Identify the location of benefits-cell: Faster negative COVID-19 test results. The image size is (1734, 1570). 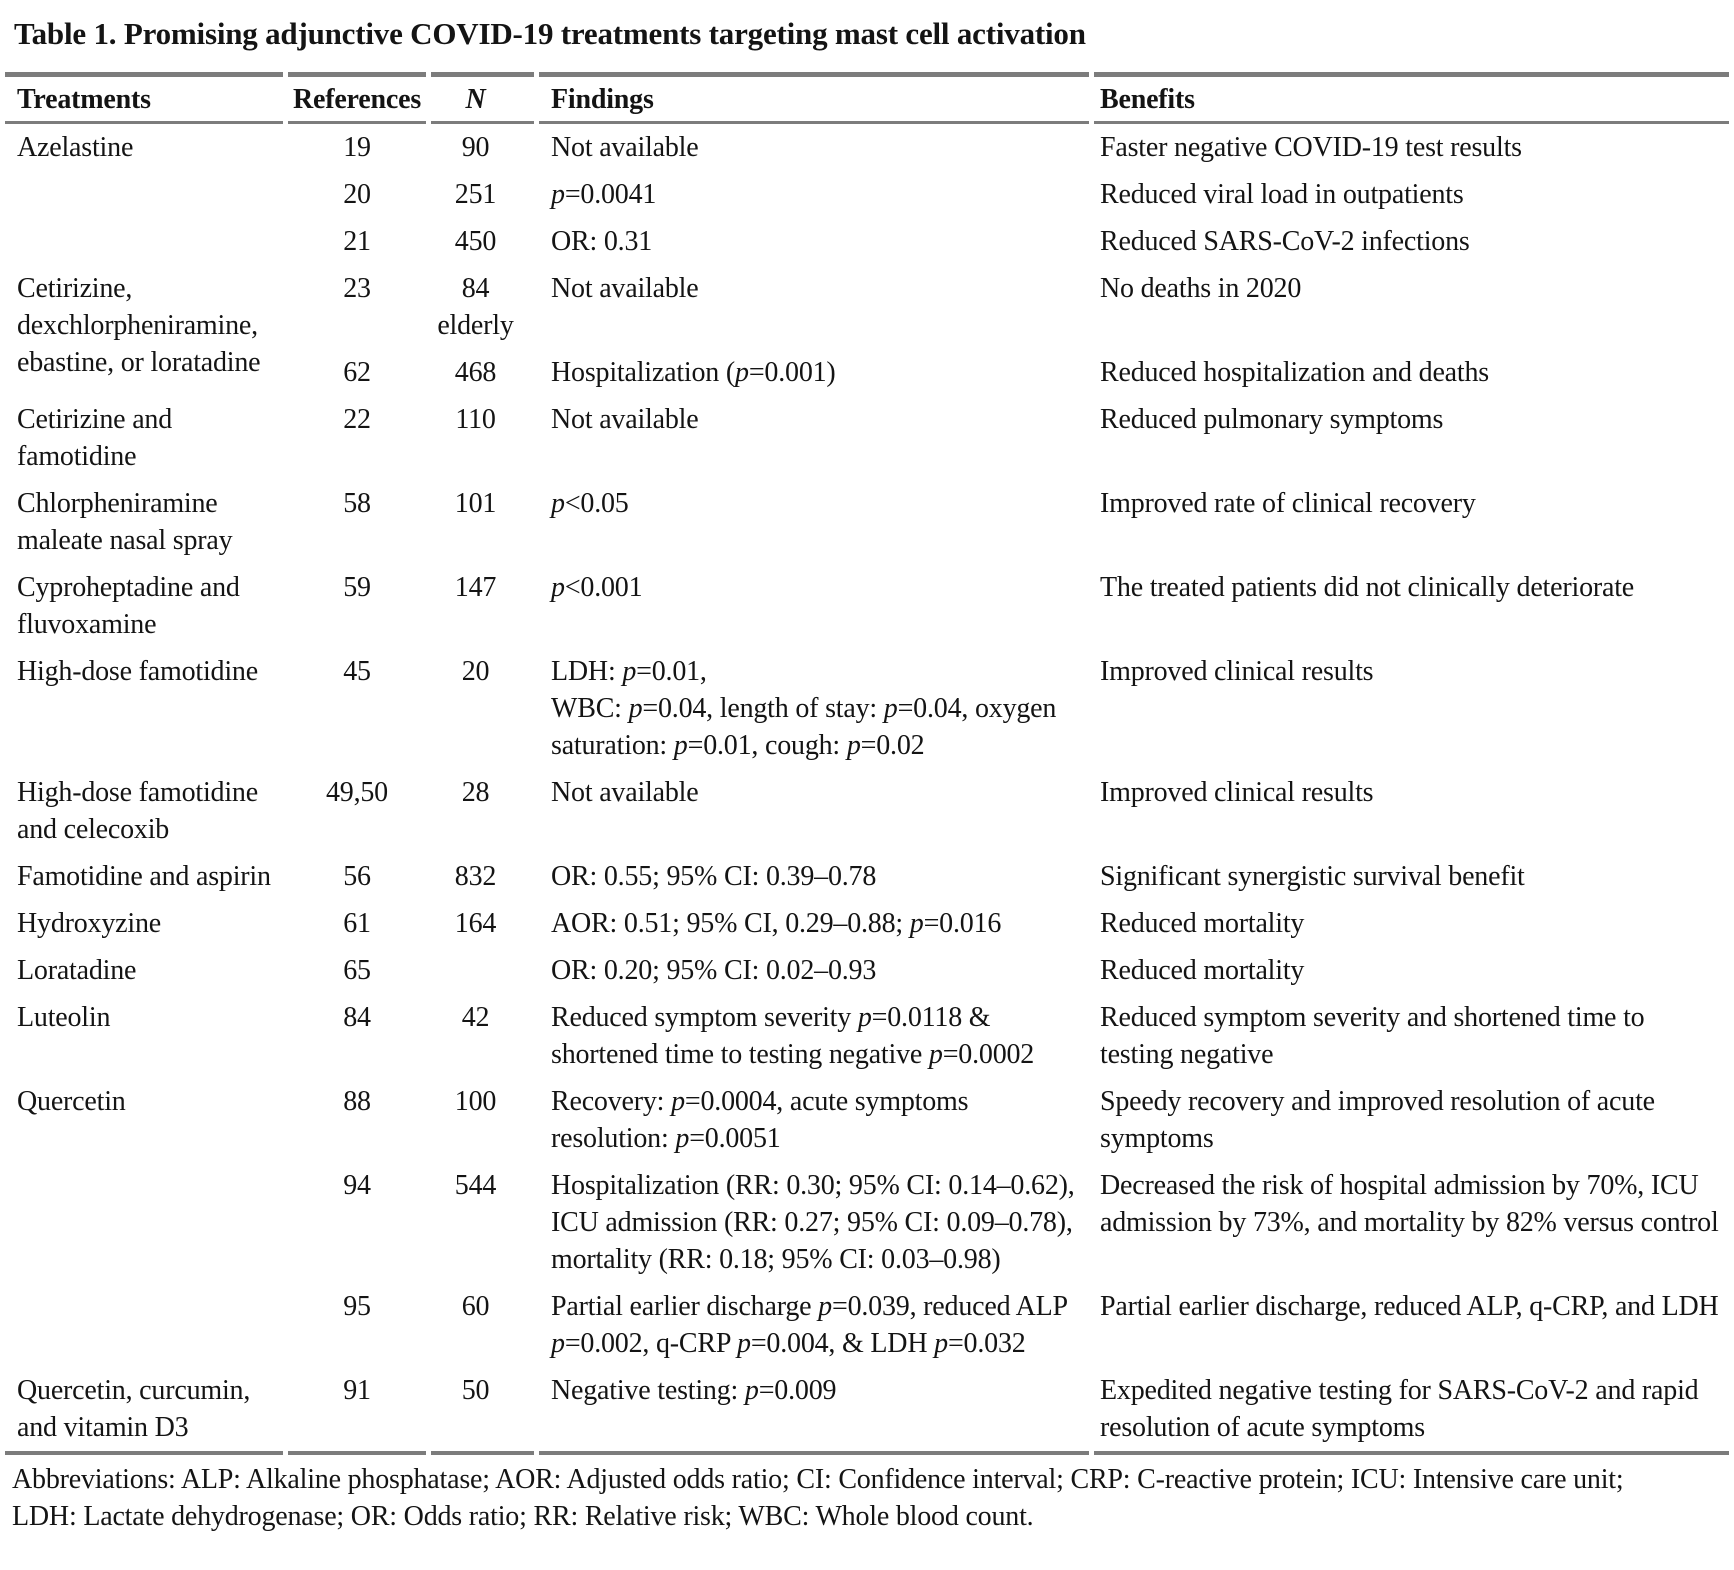
(1311, 147).